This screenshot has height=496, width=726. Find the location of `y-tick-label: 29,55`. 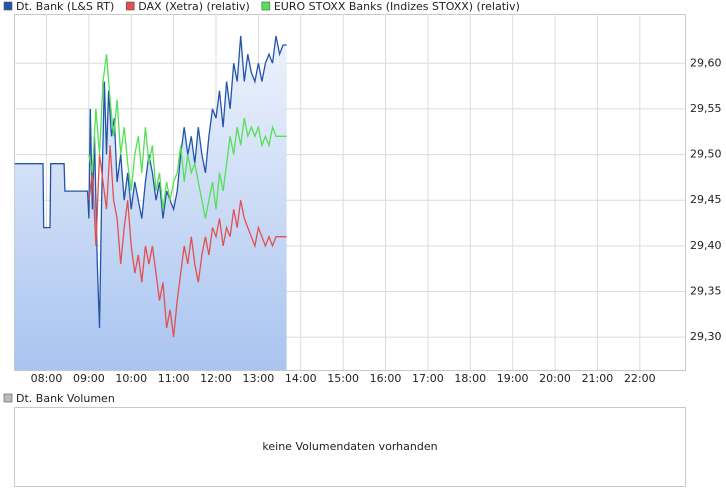

y-tick-label: 29,55 is located at coordinates (706, 108).